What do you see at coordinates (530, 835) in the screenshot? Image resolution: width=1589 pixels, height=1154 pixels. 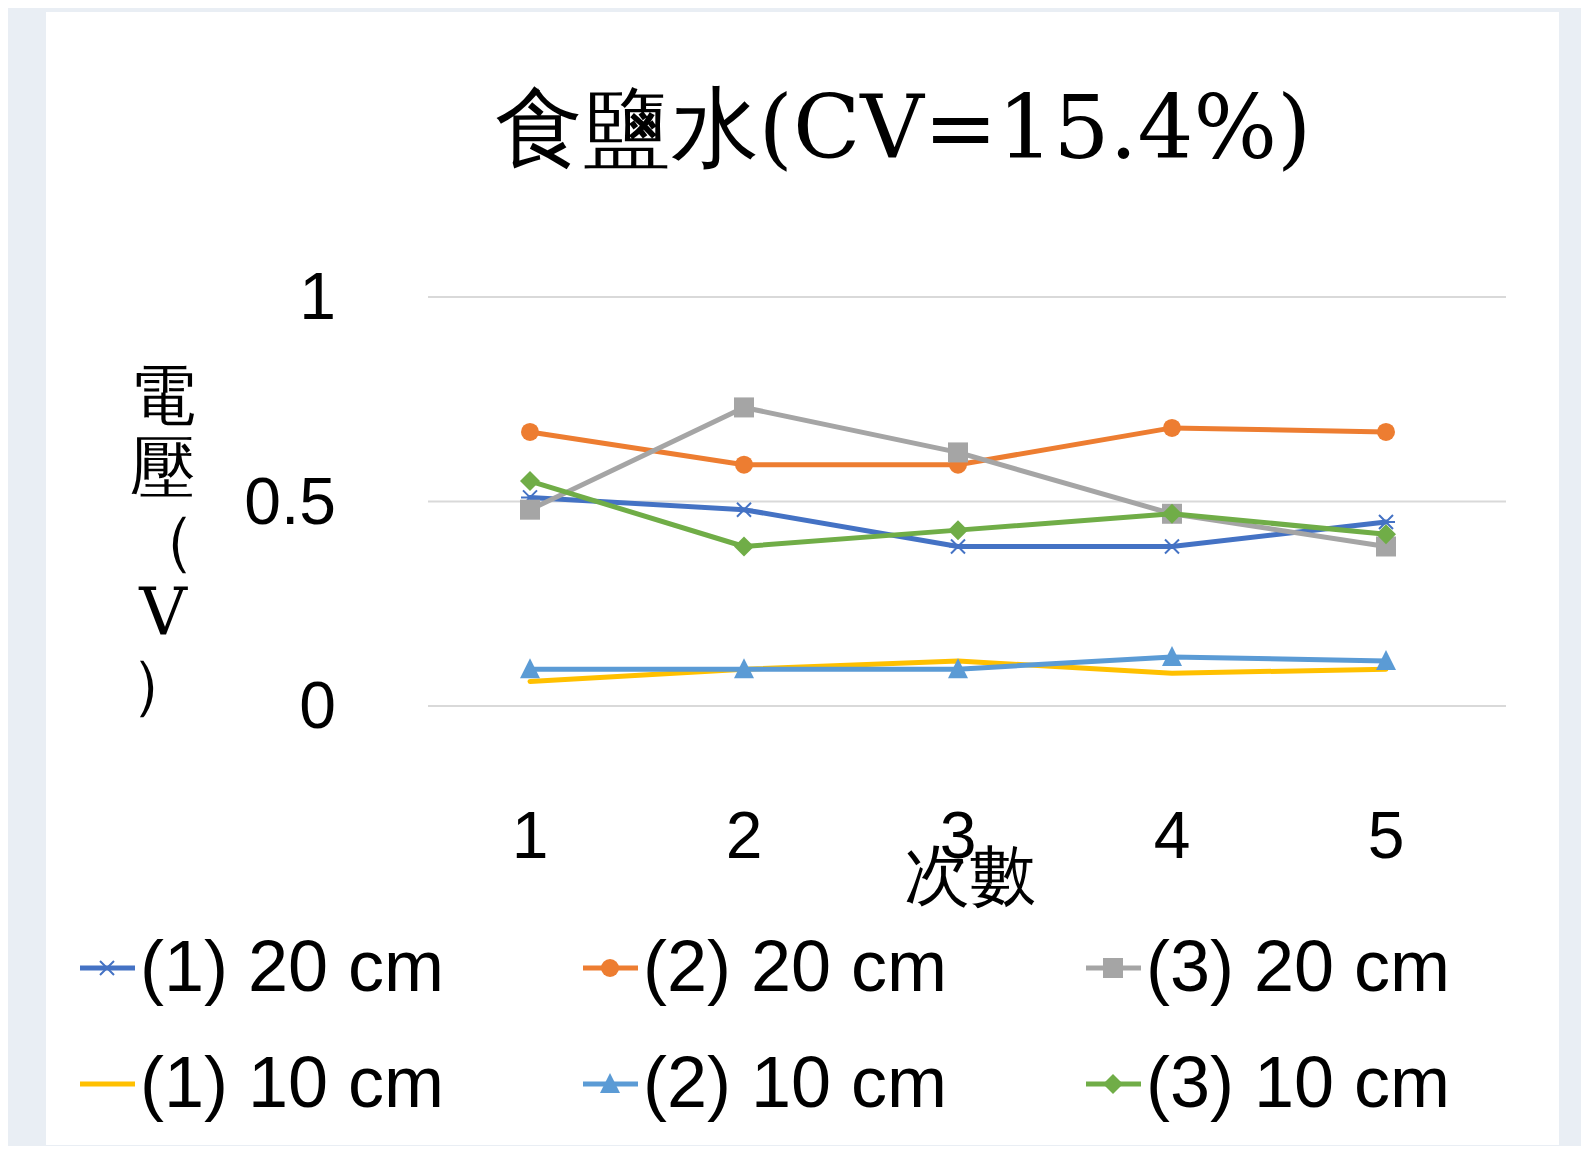 I see `x-tick-label: 1` at bounding box center [530, 835].